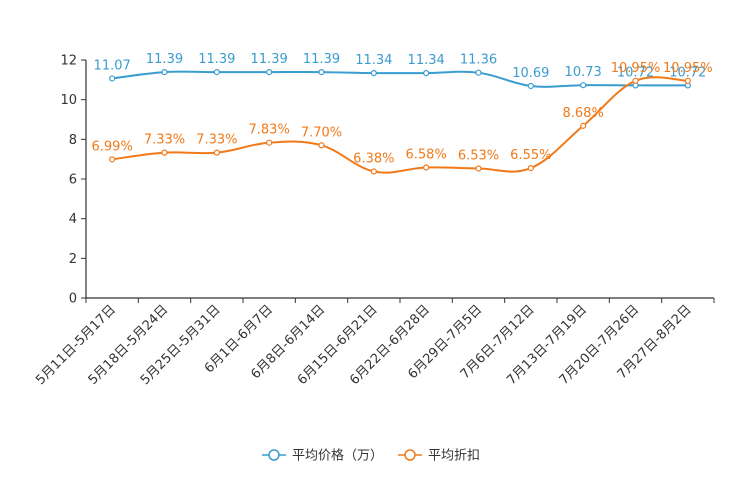 This screenshot has width=744, height=500. I want to click on y-tick-label: 6, so click(73, 180).